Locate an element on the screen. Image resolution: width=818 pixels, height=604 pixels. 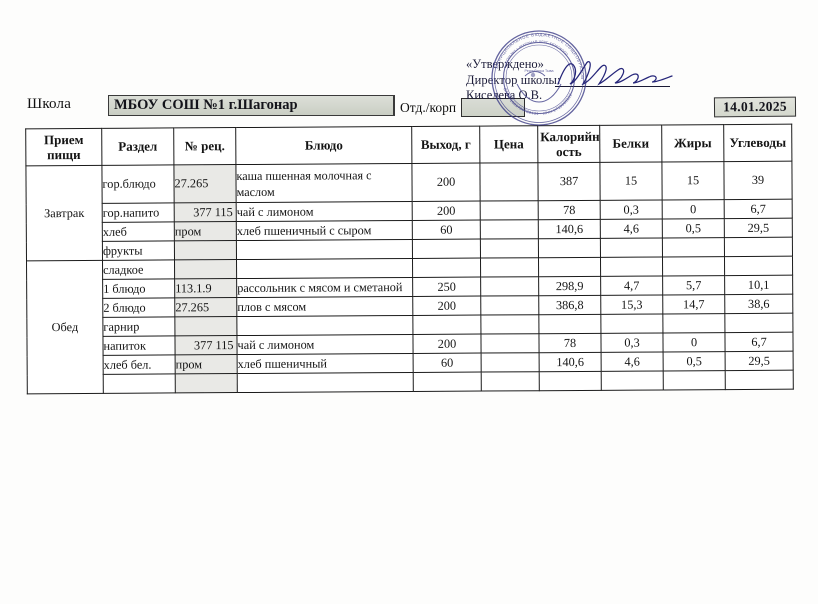
meal-name-lunch: Обед is located at coordinates (65, 327).